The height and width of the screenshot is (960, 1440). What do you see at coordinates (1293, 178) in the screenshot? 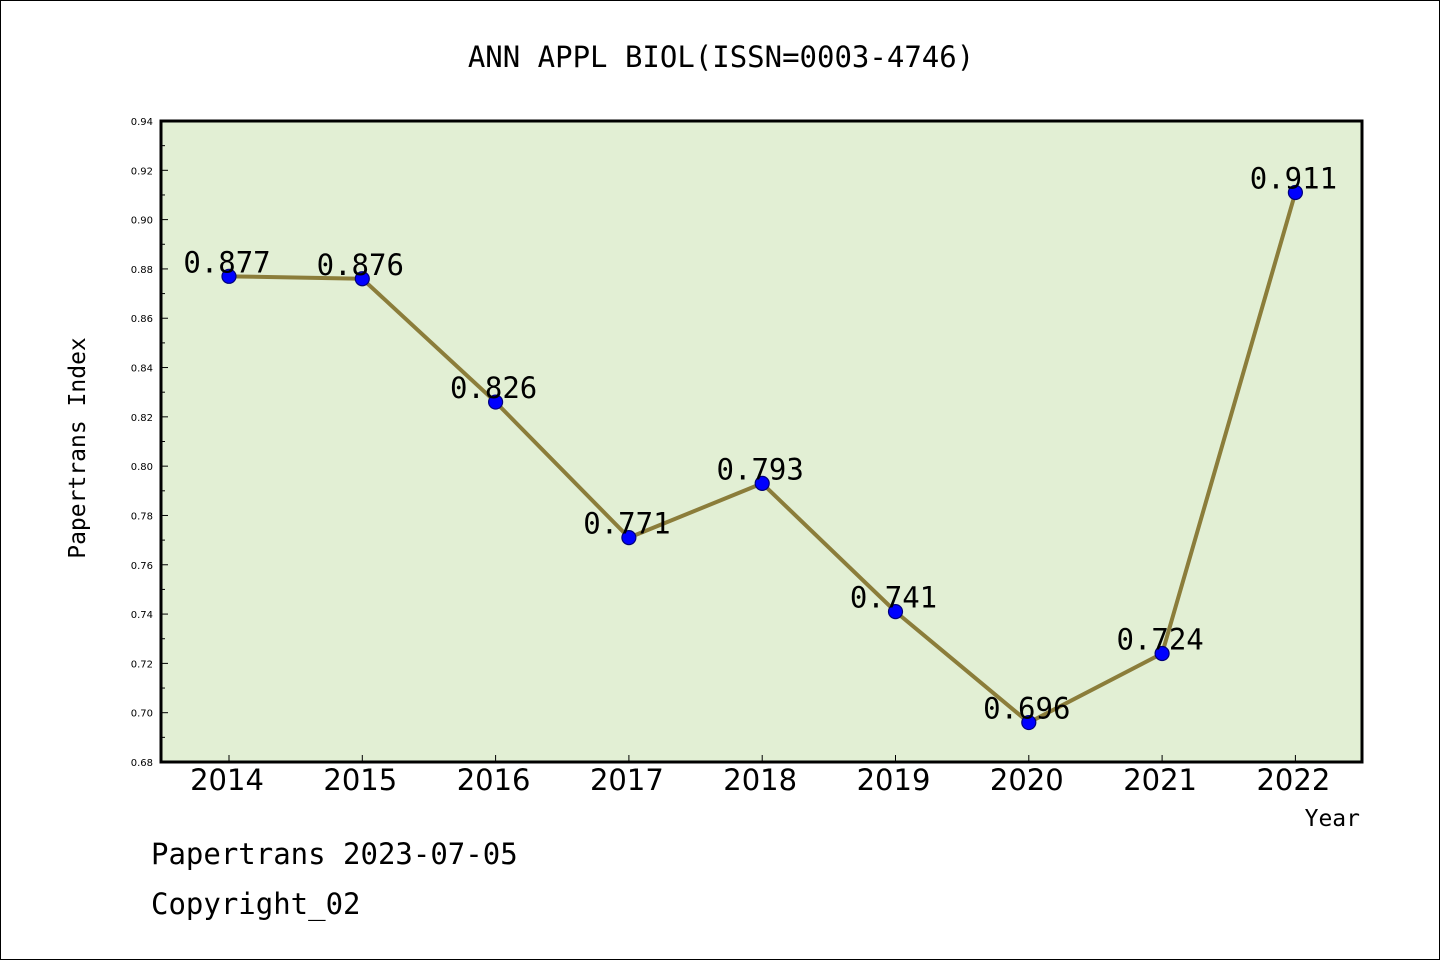
I see `data-label: 0.911` at bounding box center [1293, 178].